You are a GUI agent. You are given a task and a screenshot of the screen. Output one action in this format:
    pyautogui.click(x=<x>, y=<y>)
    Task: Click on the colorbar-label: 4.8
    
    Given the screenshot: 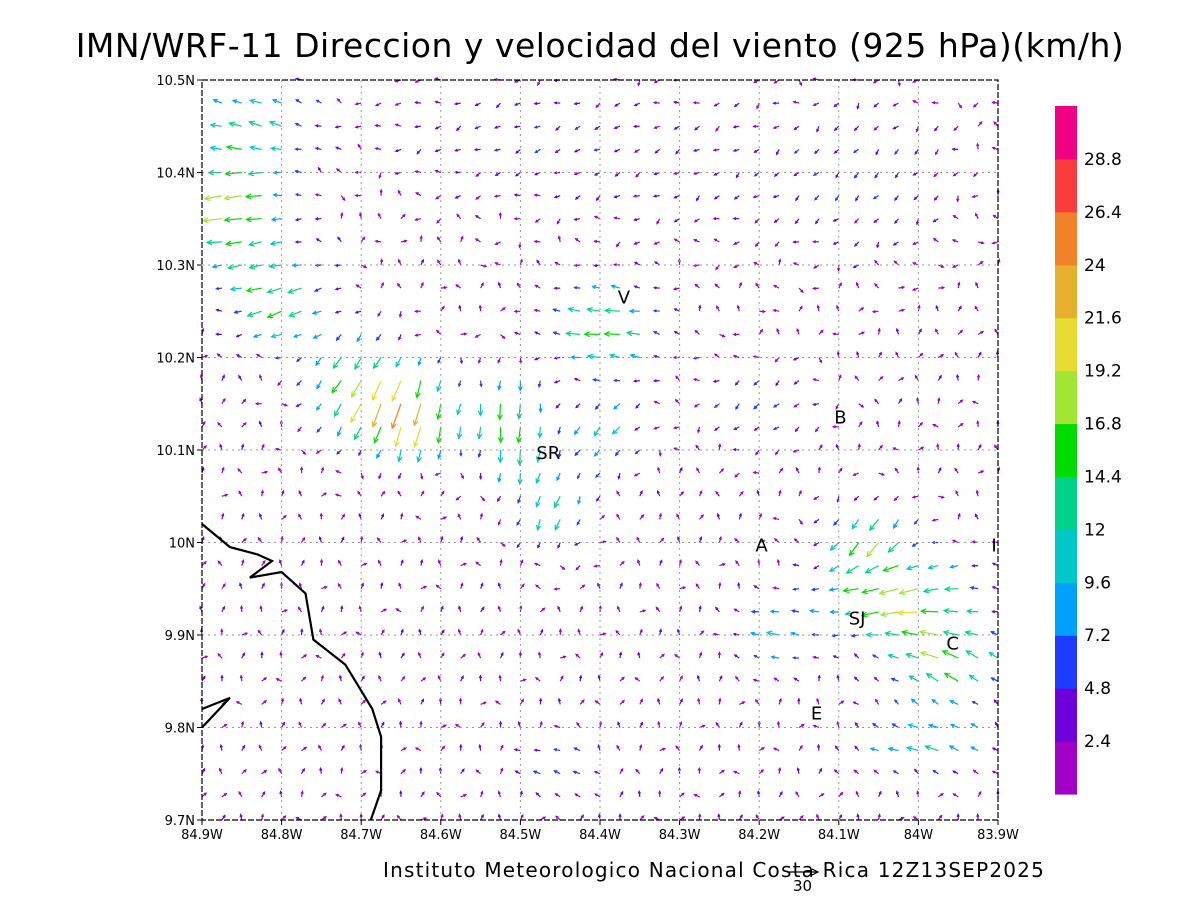 What is the action you would take?
    pyautogui.click(x=1097, y=689)
    